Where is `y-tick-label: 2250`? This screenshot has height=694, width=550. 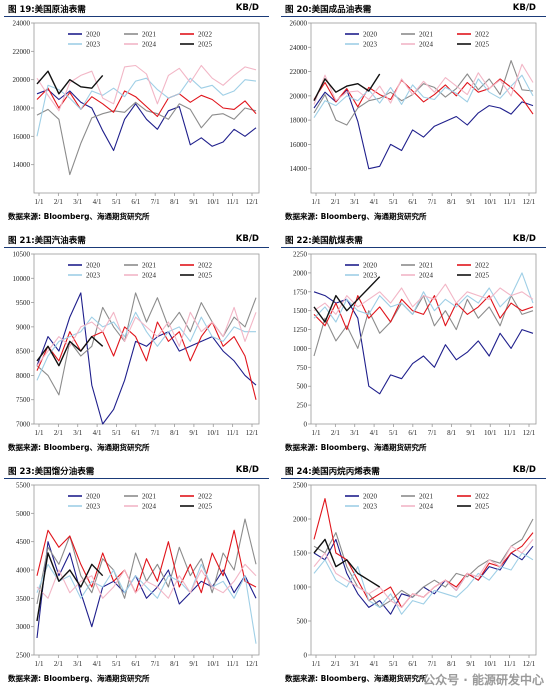 y-tick-label: 2250 is located at coordinates (300, 255).